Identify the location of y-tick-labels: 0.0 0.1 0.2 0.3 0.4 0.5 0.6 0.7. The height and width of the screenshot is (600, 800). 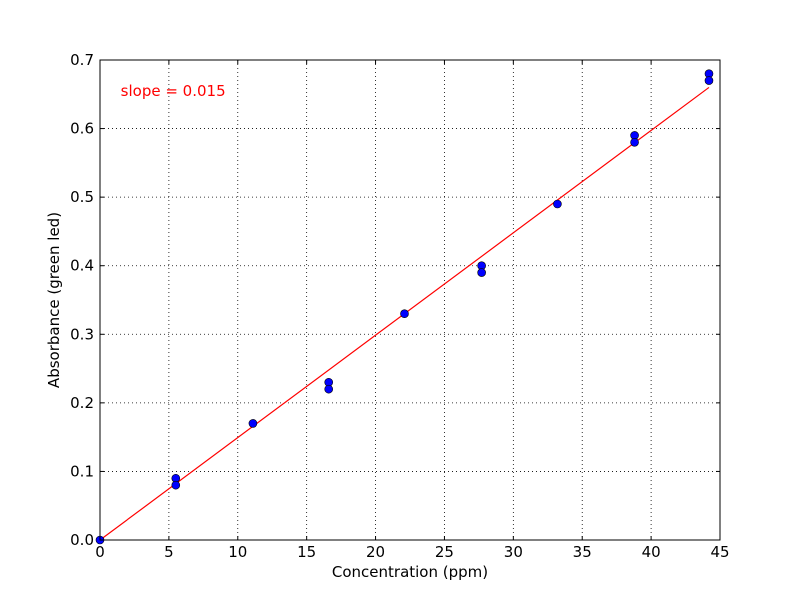
(82, 300).